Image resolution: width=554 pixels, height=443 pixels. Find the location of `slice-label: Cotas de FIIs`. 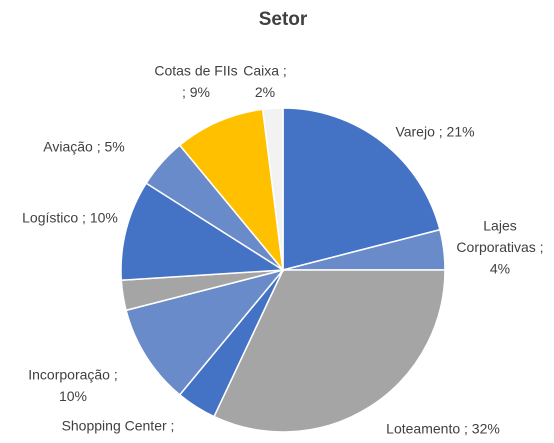

slice-label: Cotas de FIIs is located at coordinates (195, 71).